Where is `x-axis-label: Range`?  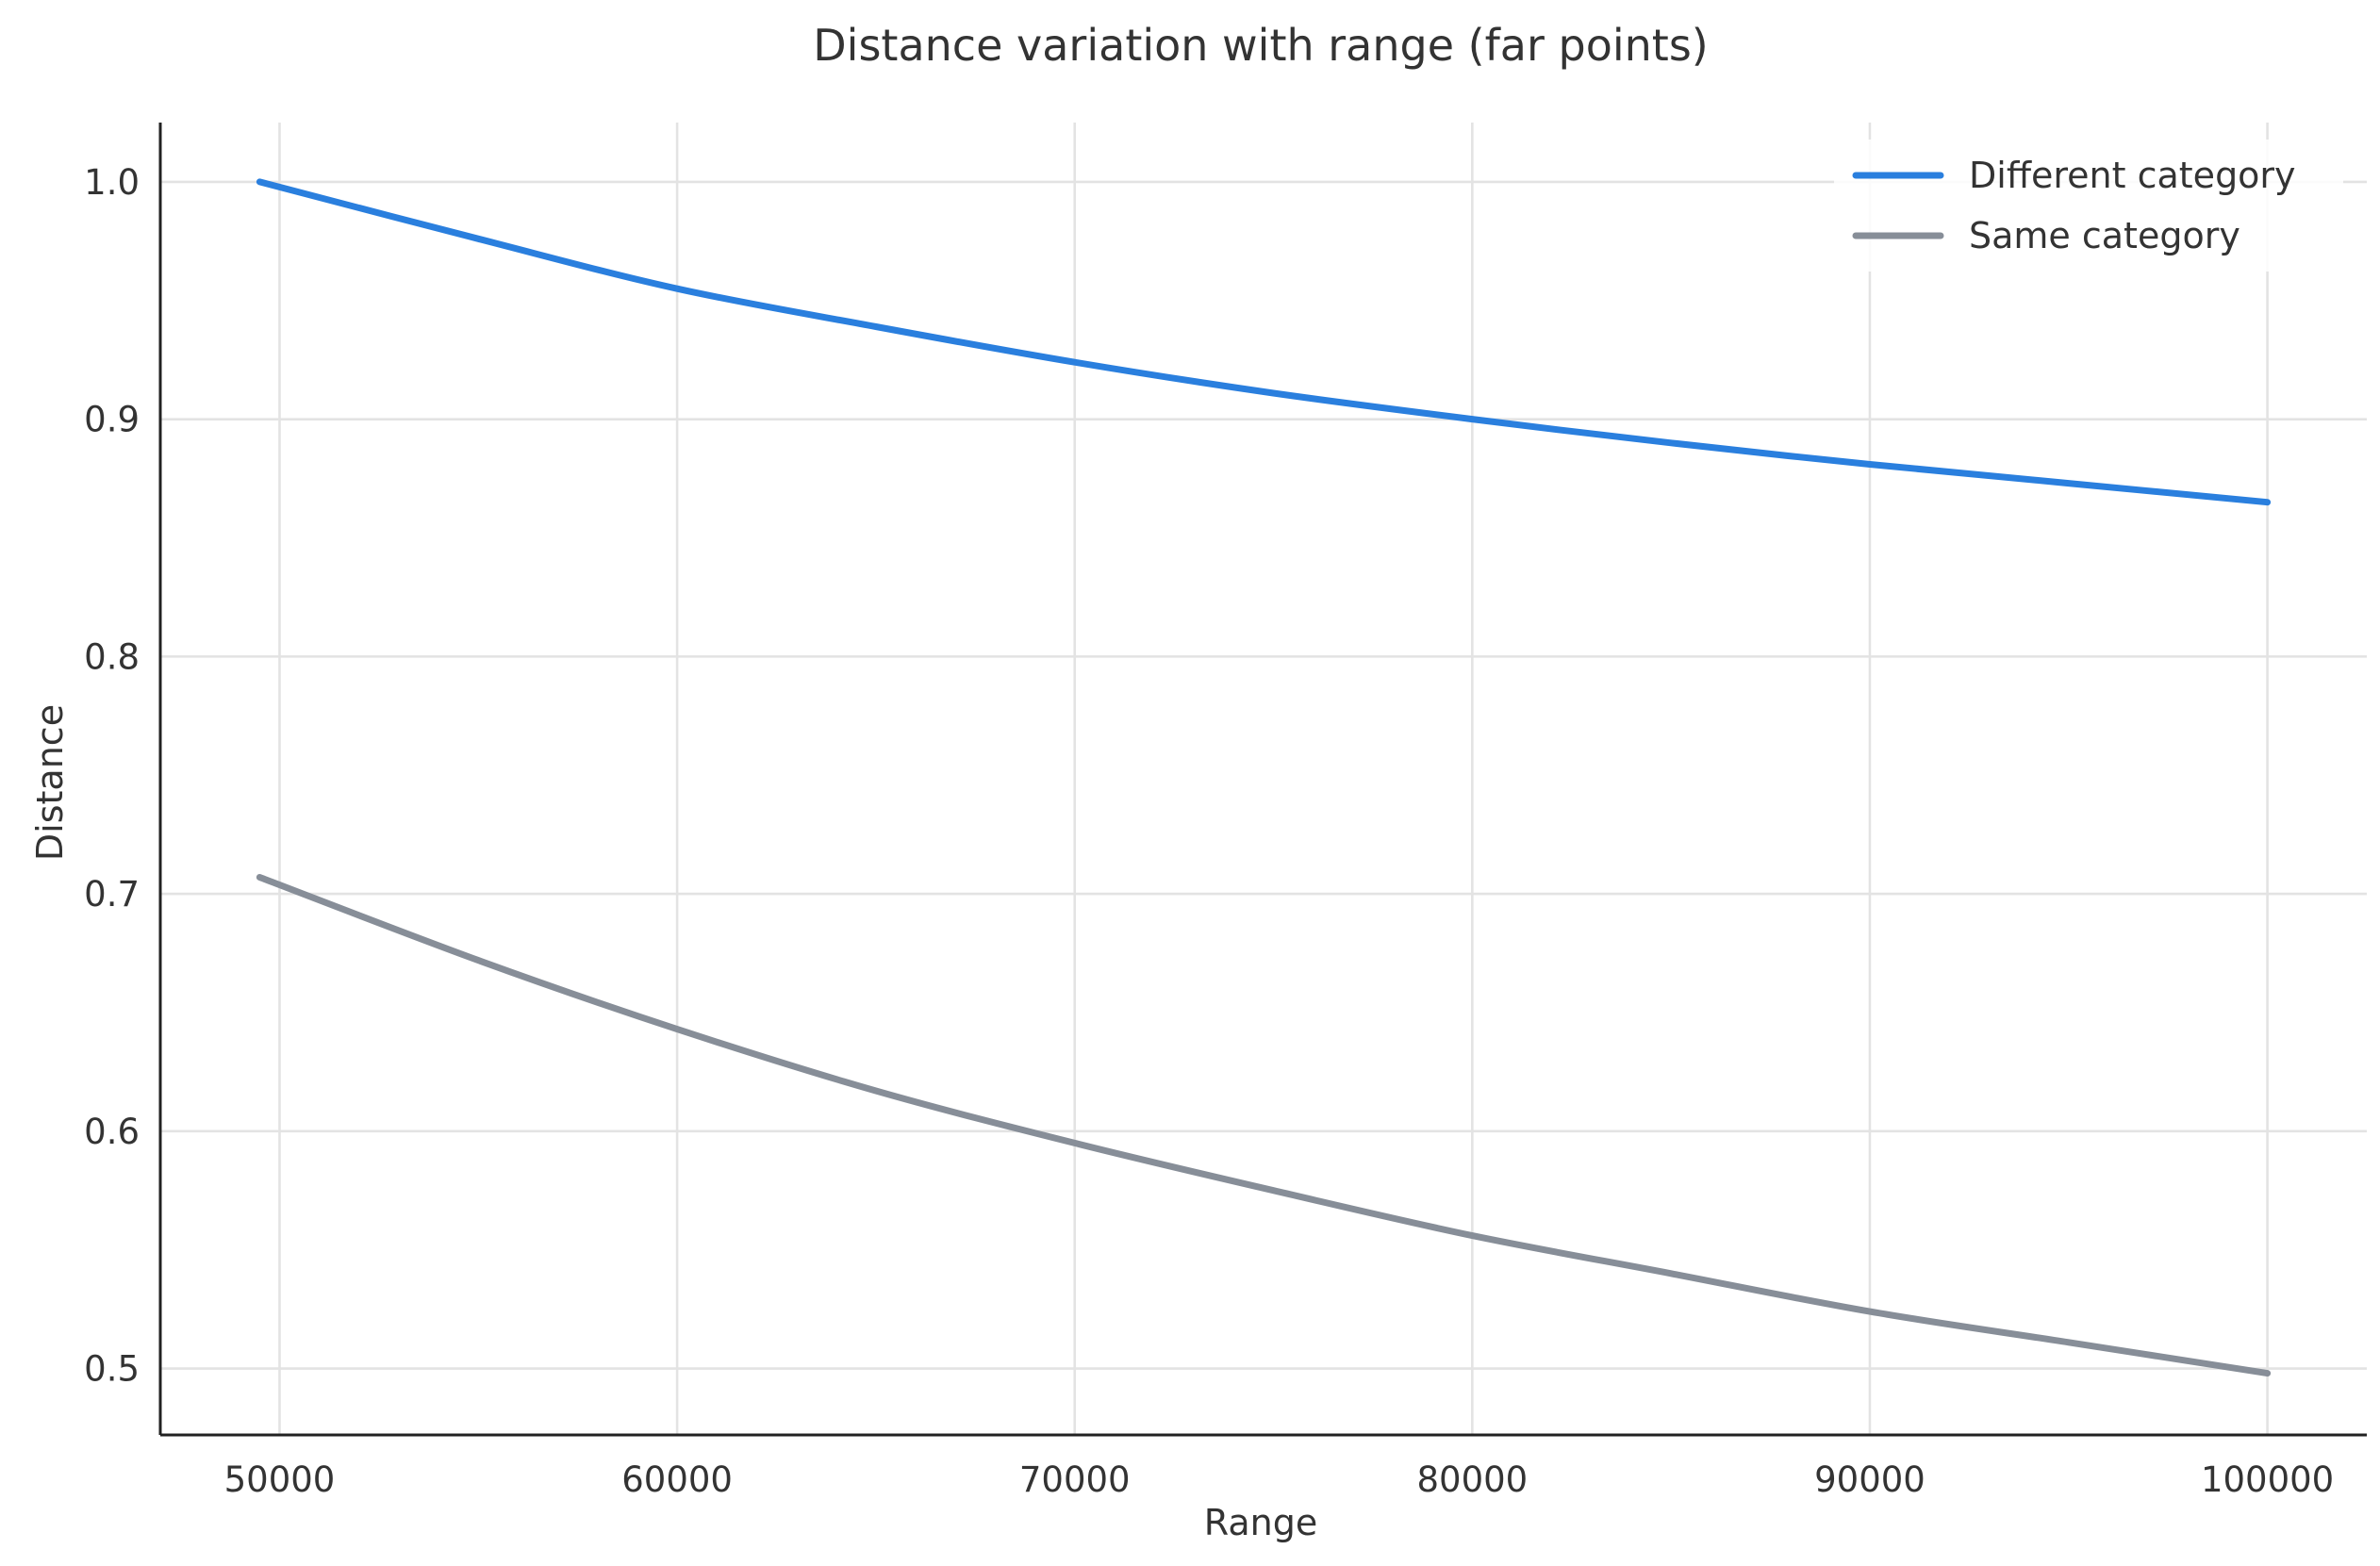 x-axis-label: Range is located at coordinates (1260, 1522).